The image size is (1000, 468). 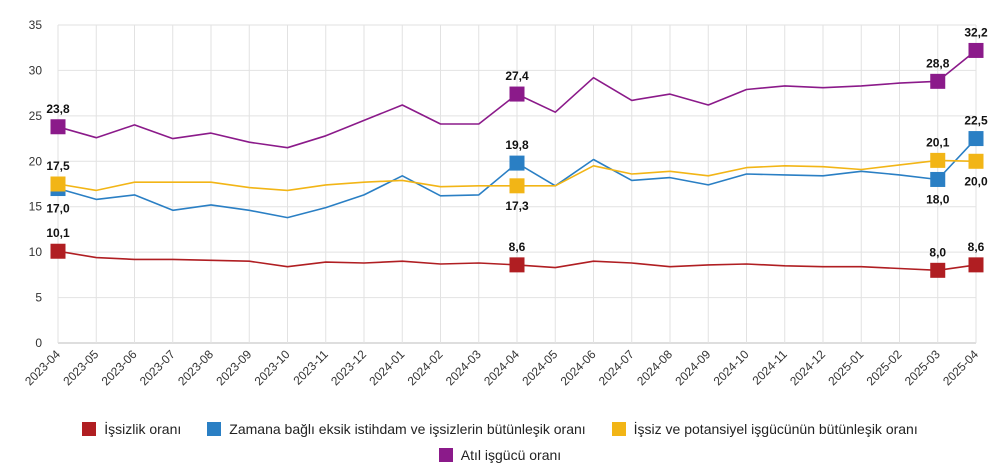 I want to click on x-tick-label-2024-10: 2024-10, so click(x=731, y=367).